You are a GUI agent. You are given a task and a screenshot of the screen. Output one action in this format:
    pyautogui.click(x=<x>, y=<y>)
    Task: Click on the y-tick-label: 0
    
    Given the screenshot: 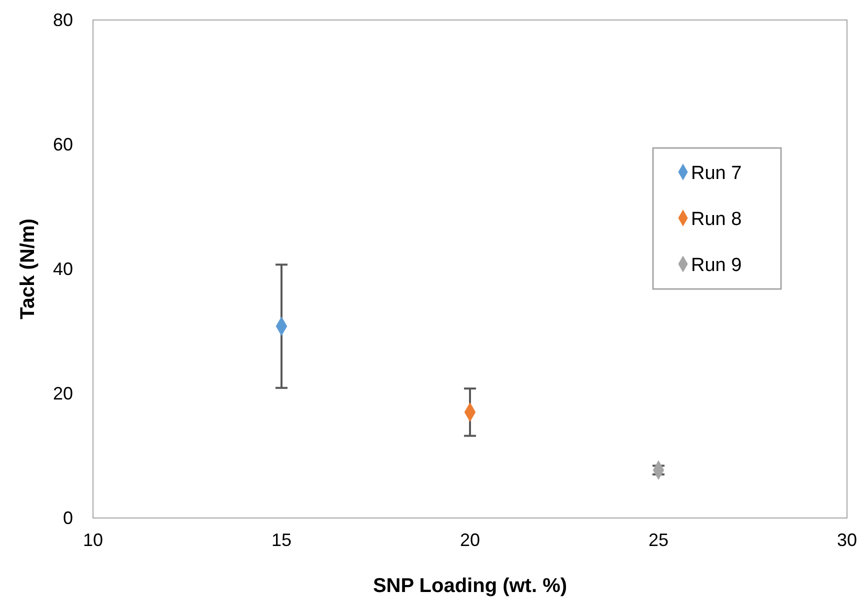 What is the action you would take?
    pyautogui.click(x=67, y=518)
    